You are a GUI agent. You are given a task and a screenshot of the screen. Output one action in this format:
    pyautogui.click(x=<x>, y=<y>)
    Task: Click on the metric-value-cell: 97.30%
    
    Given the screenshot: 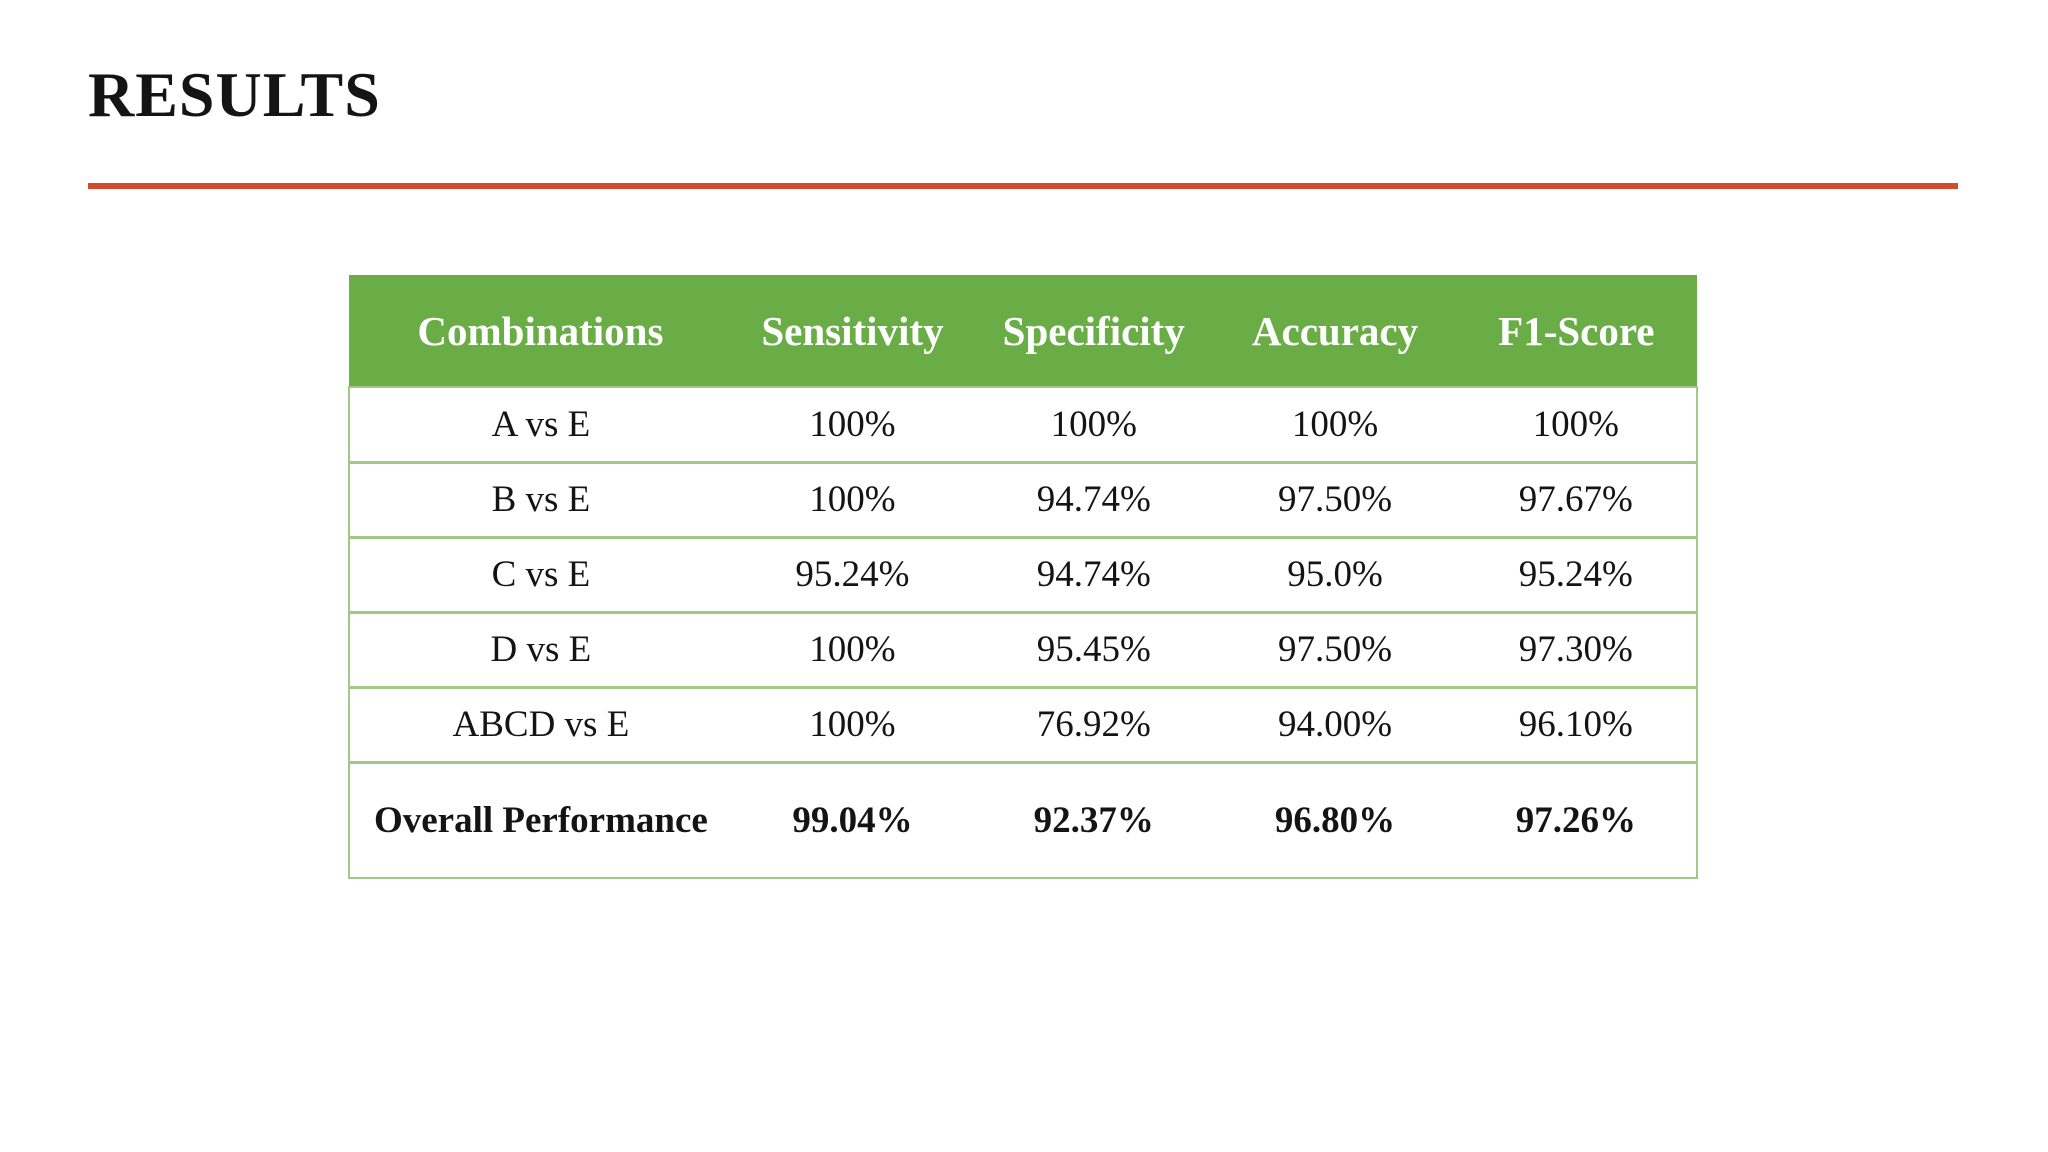 What is the action you would take?
    pyautogui.click(x=1576, y=648)
    